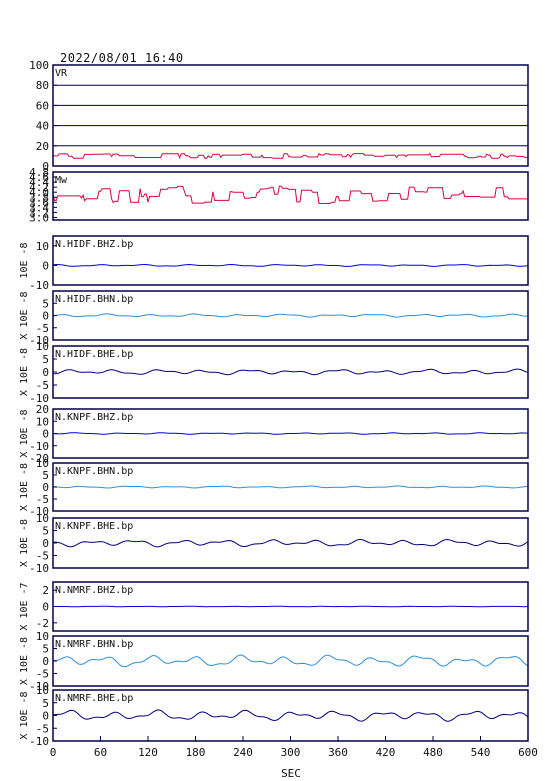  I want to click on y-tick-label: 4.8, so click(39, 172).